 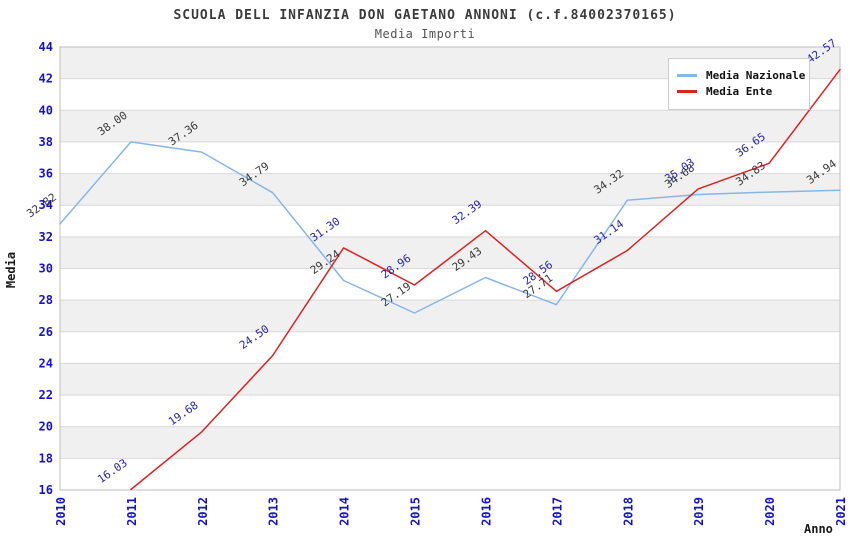 I want to click on x-tick-label: 2011, so click(x=132, y=511).